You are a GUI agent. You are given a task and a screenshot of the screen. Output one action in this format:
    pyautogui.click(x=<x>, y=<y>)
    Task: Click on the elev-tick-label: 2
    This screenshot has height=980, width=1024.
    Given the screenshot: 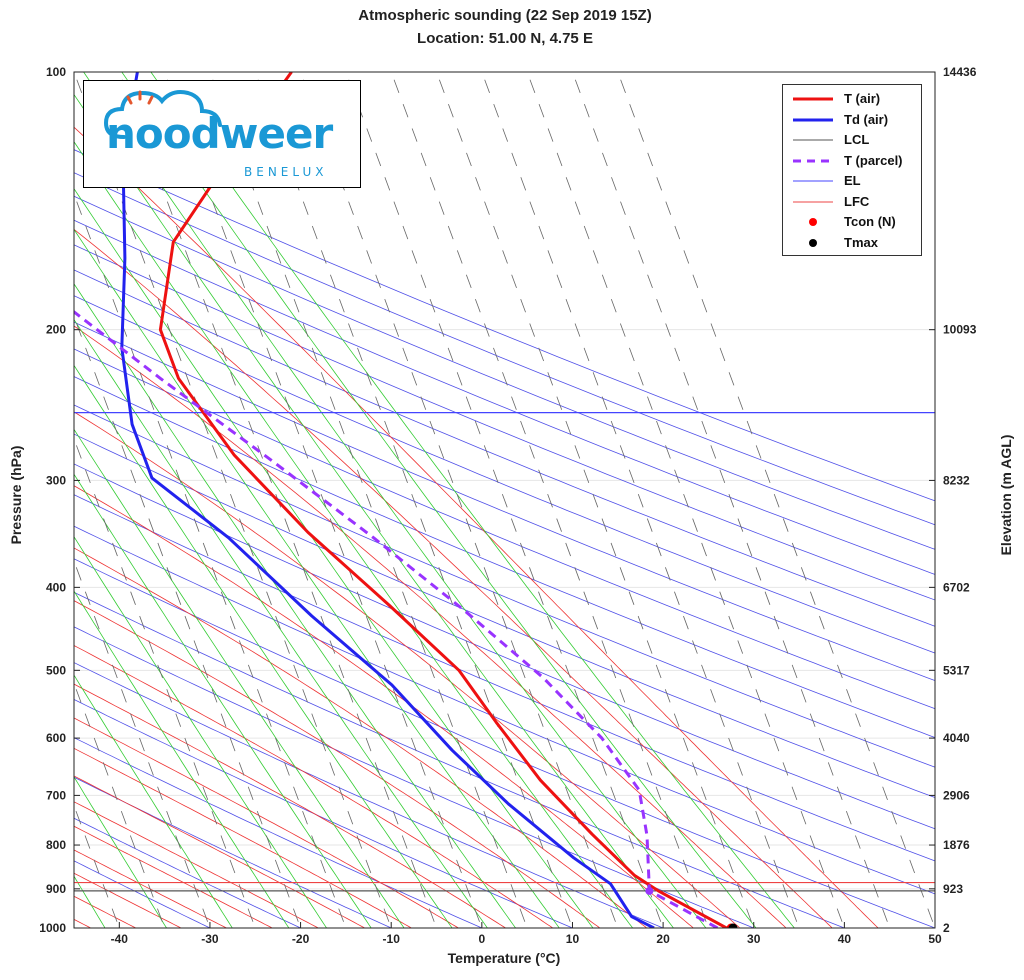 What is the action you would take?
    pyautogui.click(x=946, y=928)
    